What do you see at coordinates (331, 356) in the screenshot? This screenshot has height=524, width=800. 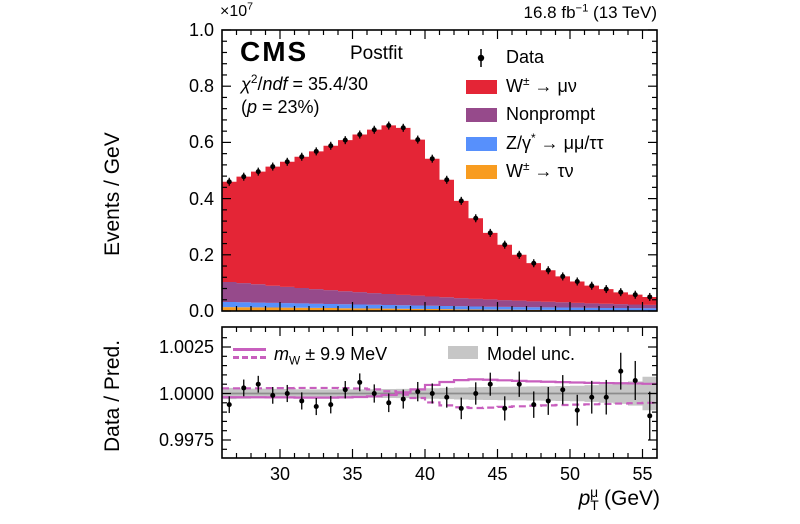 I see `mw-variation-label: mW ± 9.9 MeV` at bounding box center [331, 356].